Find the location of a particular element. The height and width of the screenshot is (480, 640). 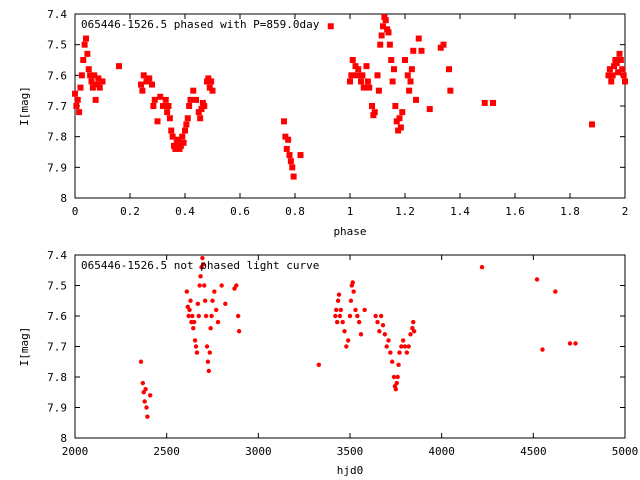

unphased-y-tick-label: 7.4 is located at coordinates (57, 255).